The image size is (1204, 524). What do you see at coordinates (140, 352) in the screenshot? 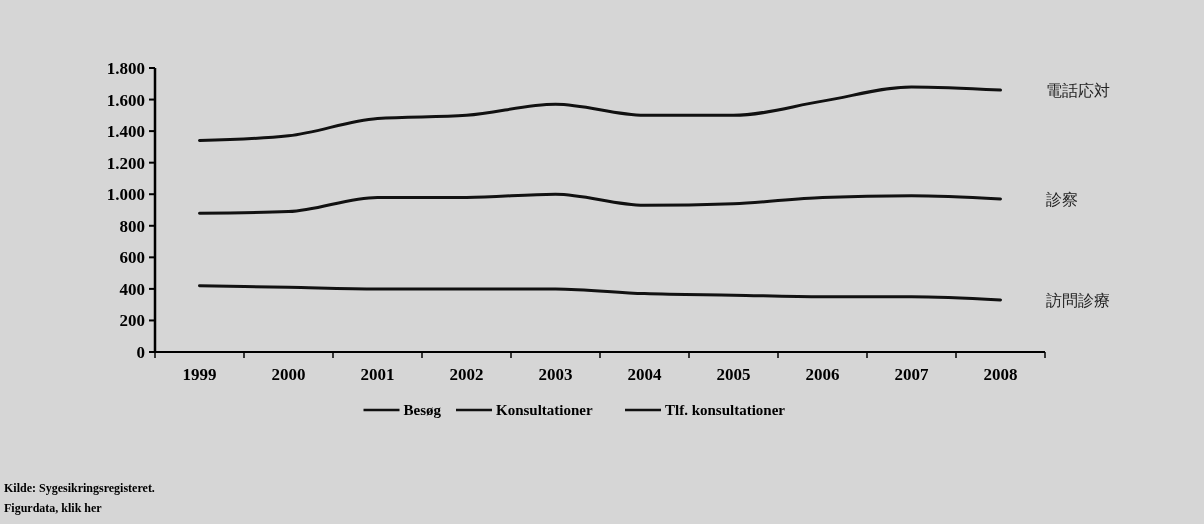
I see `y-tick-label: 0` at bounding box center [140, 352].